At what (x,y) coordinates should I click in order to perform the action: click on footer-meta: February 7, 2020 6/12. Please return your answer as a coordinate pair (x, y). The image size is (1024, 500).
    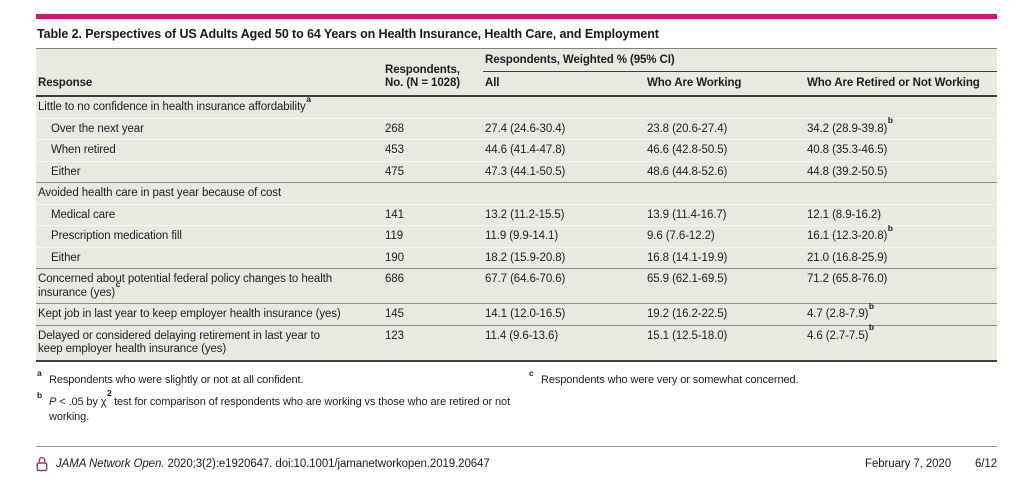
    Looking at the image, I should click on (931, 464).